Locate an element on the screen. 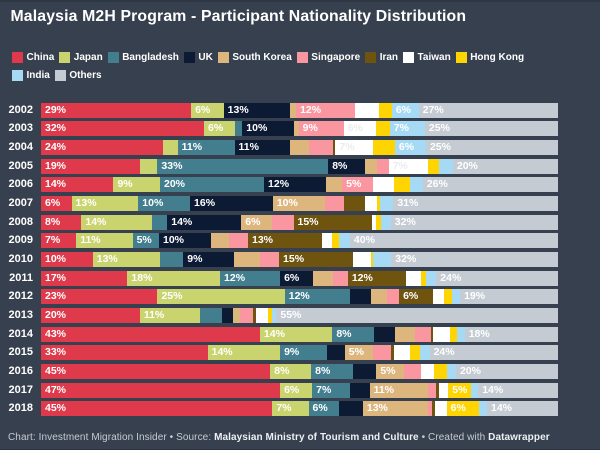 Image resolution: width=600 pixels, height=453 pixels. bar-segment-iran-2007 is located at coordinates (354, 203).